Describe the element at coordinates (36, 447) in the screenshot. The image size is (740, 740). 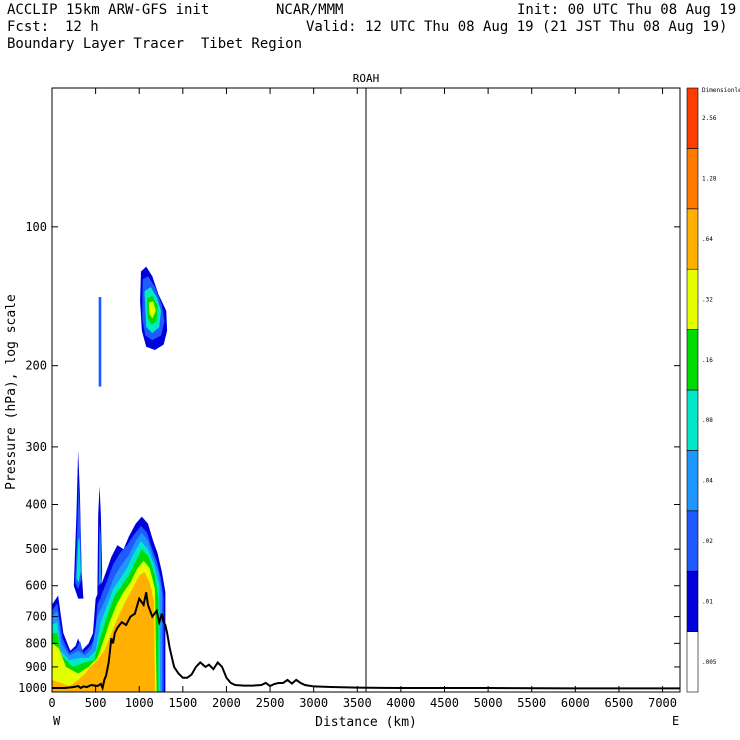
I see `y-tick-label: 300` at that location.